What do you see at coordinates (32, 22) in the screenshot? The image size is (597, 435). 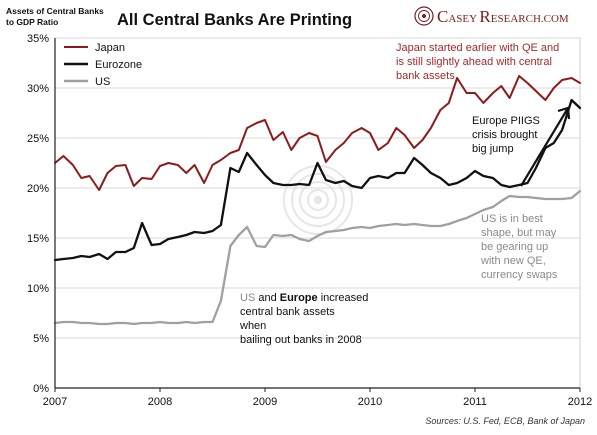 I see `y-axis-title-line2: to GDP Ratio` at bounding box center [32, 22].